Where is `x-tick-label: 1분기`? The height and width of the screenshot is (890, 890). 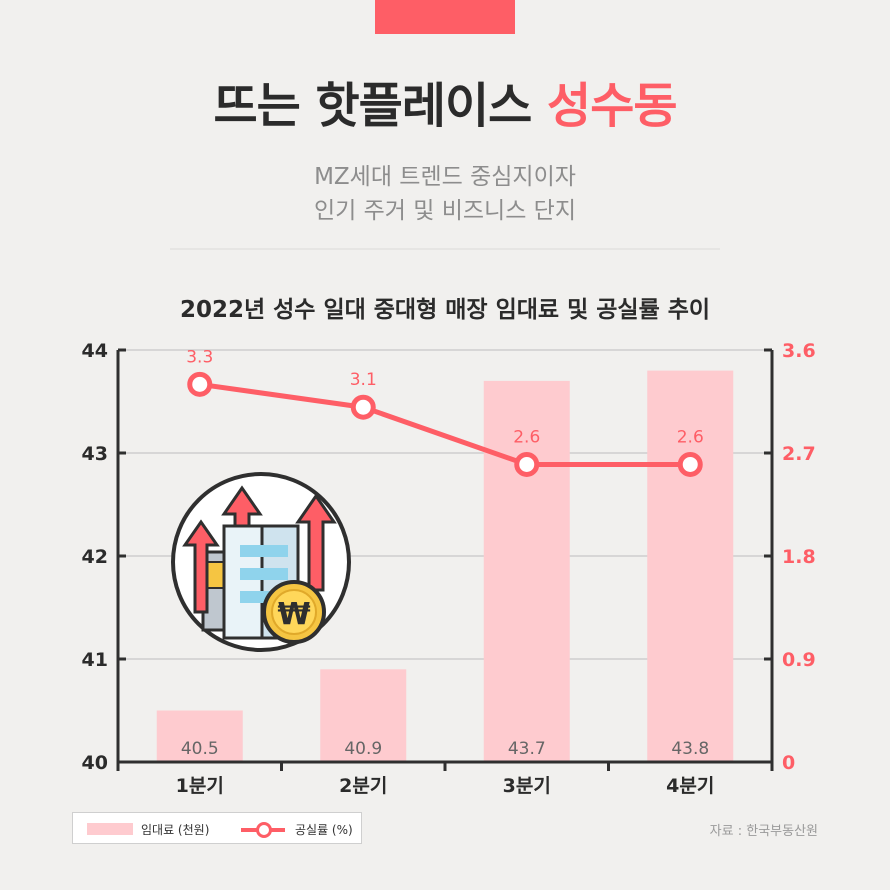
x-tick-label: 1분기 is located at coordinates (200, 786).